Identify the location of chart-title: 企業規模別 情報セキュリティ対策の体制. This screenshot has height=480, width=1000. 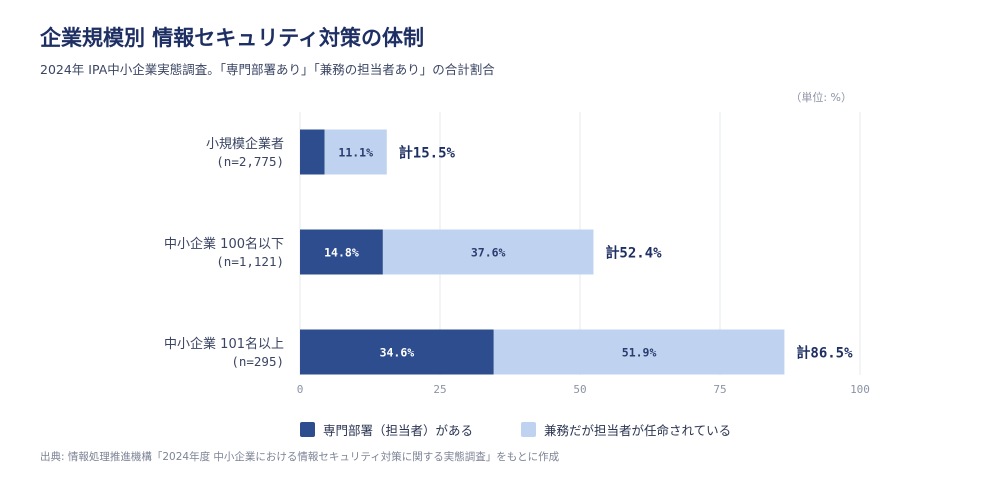
(232, 38).